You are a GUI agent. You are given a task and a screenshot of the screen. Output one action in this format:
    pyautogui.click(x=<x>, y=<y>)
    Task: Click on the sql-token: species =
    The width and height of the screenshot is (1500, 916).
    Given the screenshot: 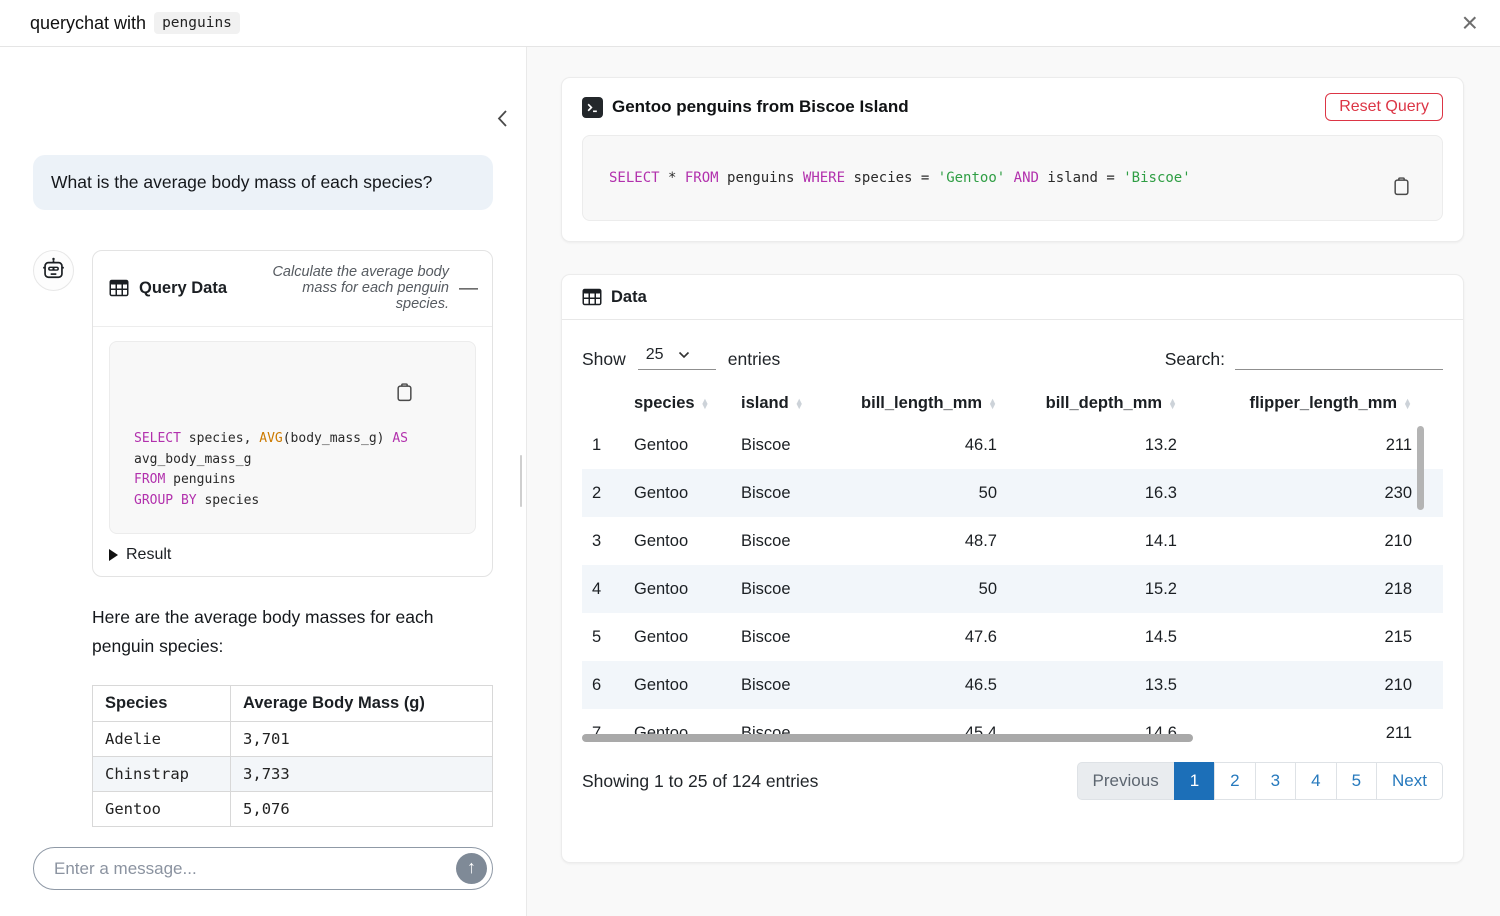 What is the action you would take?
    pyautogui.click(x=891, y=177)
    